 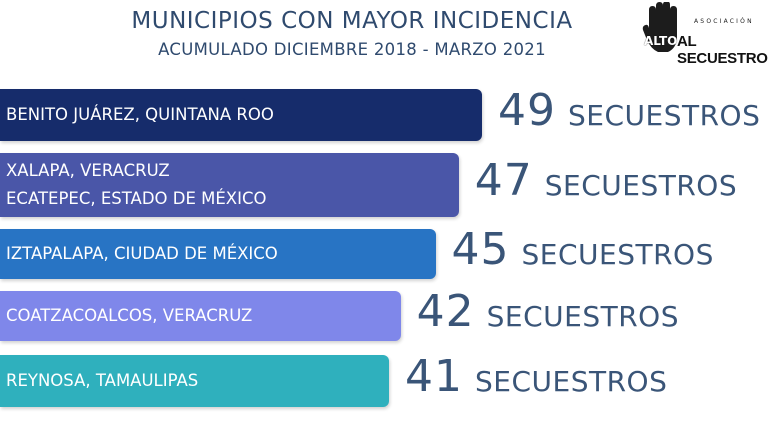 What do you see at coordinates (352, 21) in the screenshot?
I see `chart-title: MUNICIPIOS CON MAYOR INCIDENCIA` at bounding box center [352, 21].